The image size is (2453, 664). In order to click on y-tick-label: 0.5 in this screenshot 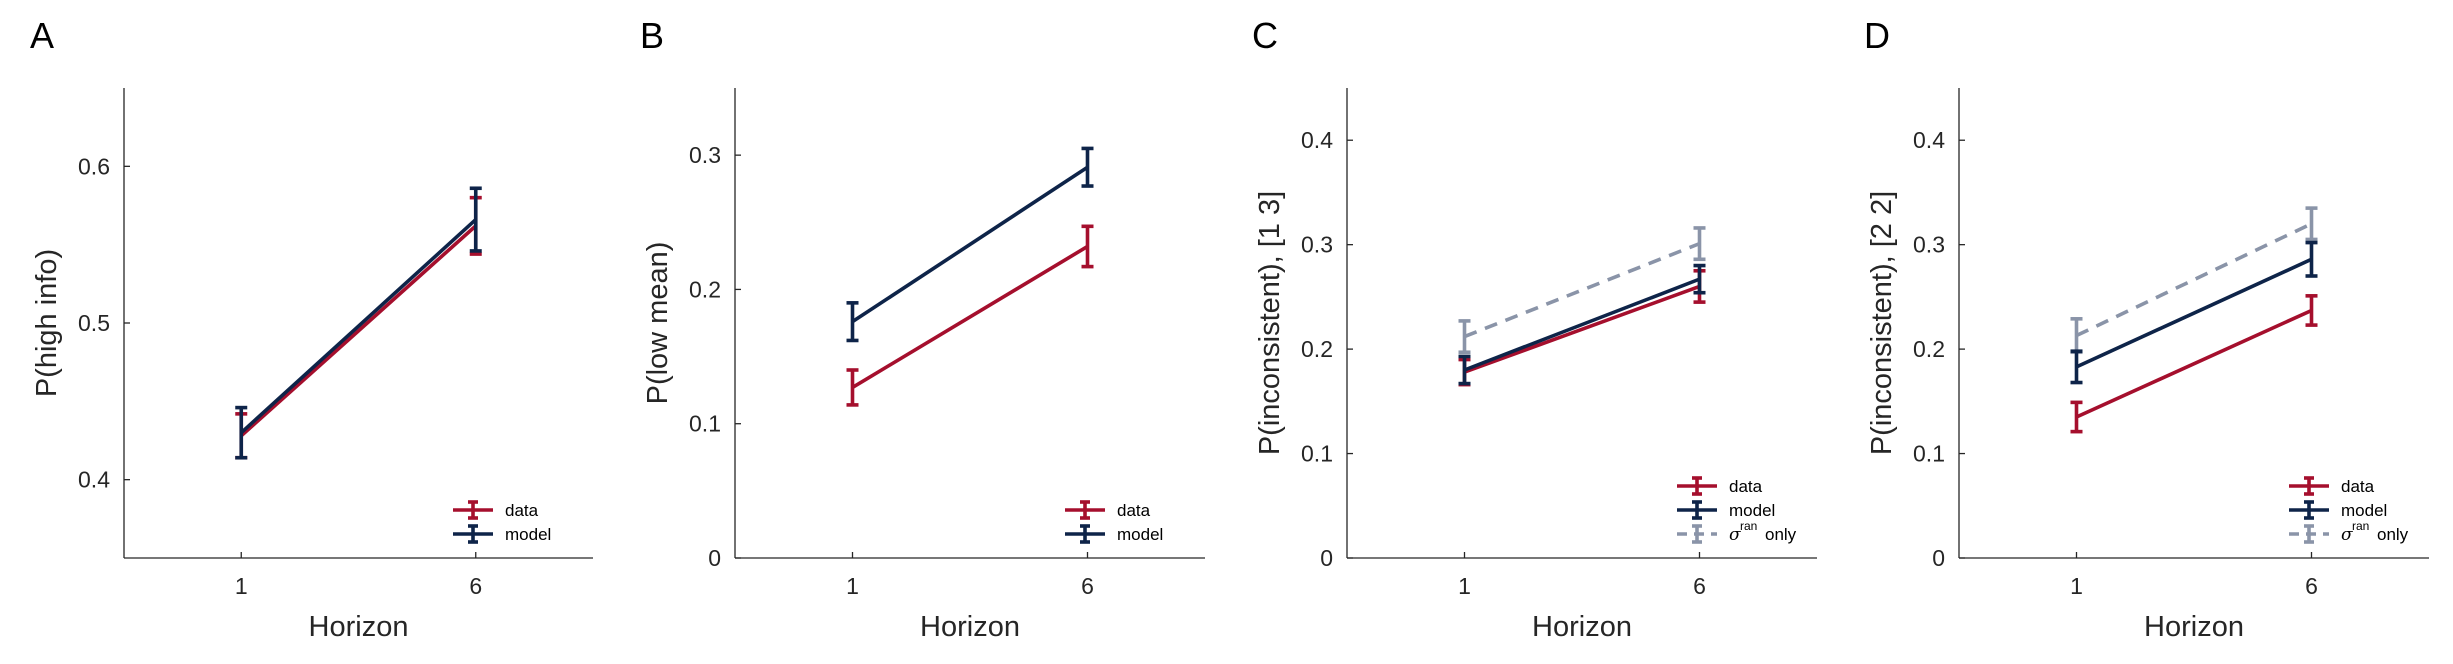, I will do `click(94, 323)`.